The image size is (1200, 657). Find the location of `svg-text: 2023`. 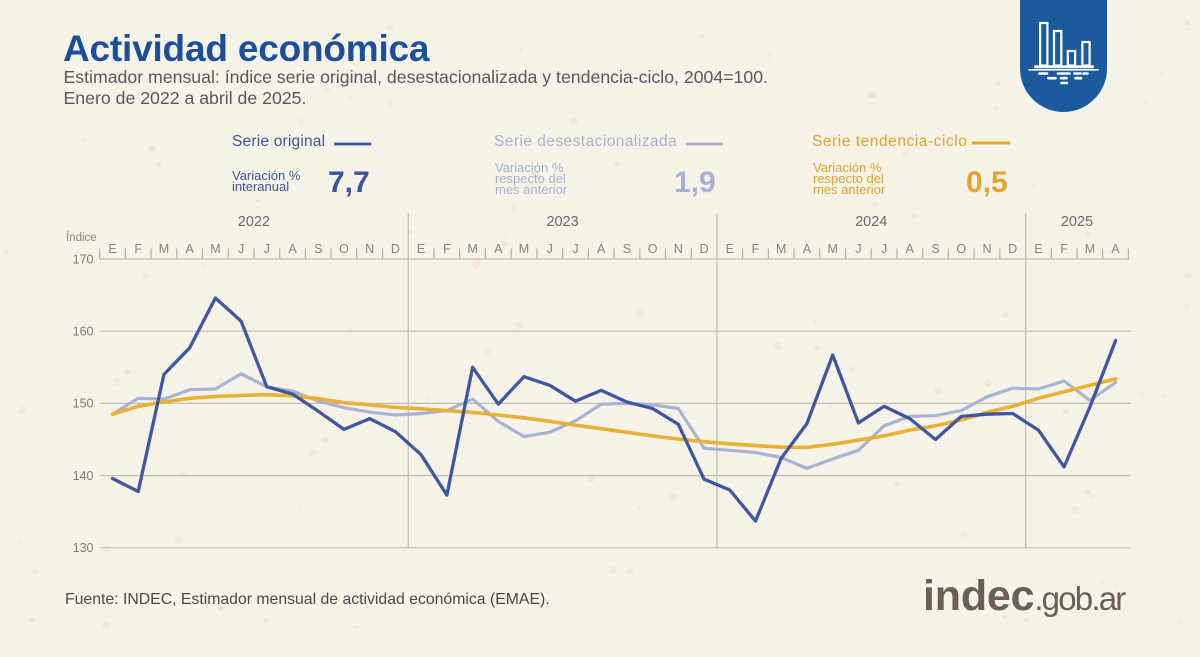

svg-text: 2023 is located at coordinates (562, 222).